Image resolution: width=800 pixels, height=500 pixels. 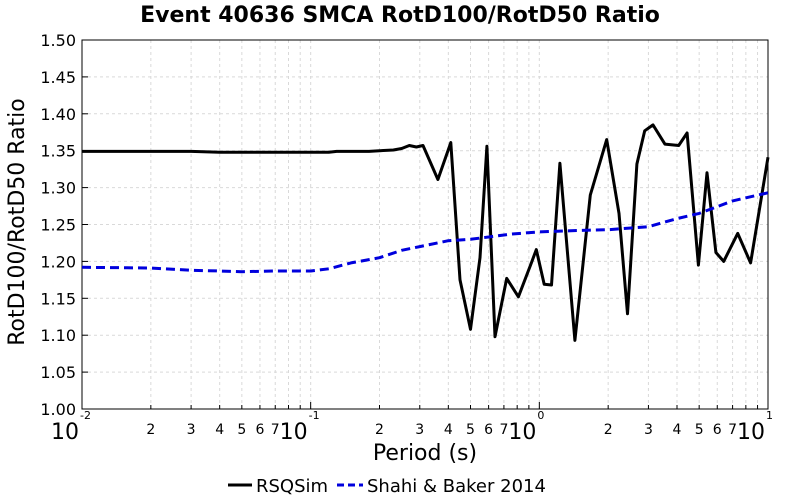 I want to click on legend-label-0: RSQSim, so click(x=292, y=486).